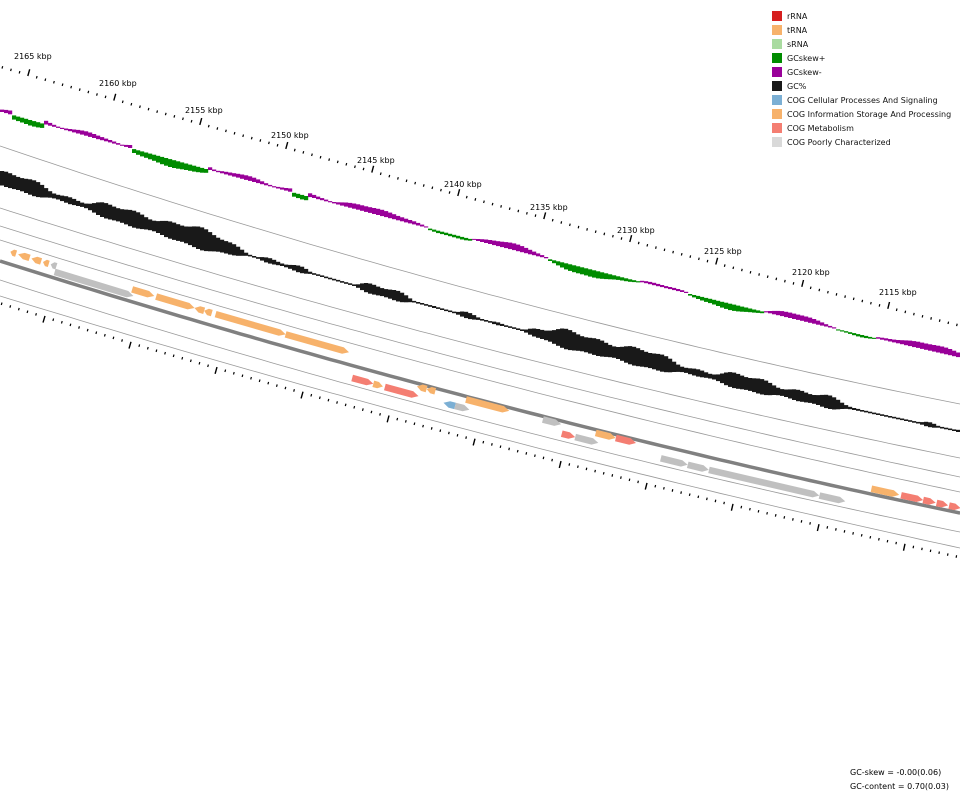 The width and height of the screenshot is (960, 800). What do you see at coordinates (869, 114) in the screenshot?
I see `legend-label: COG Information Storage And Processing` at bounding box center [869, 114].